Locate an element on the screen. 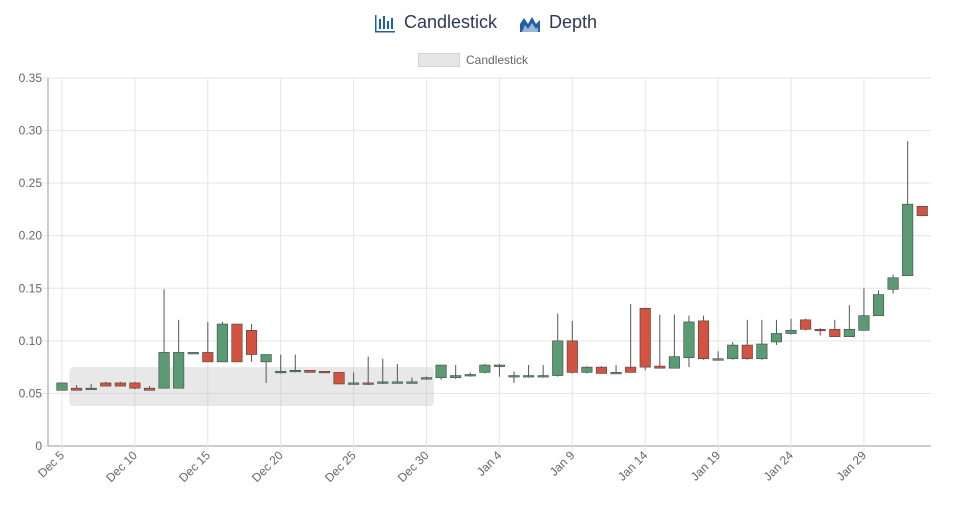  chart-mode-tabs: Candlestick Depth is located at coordinates (485, 22).